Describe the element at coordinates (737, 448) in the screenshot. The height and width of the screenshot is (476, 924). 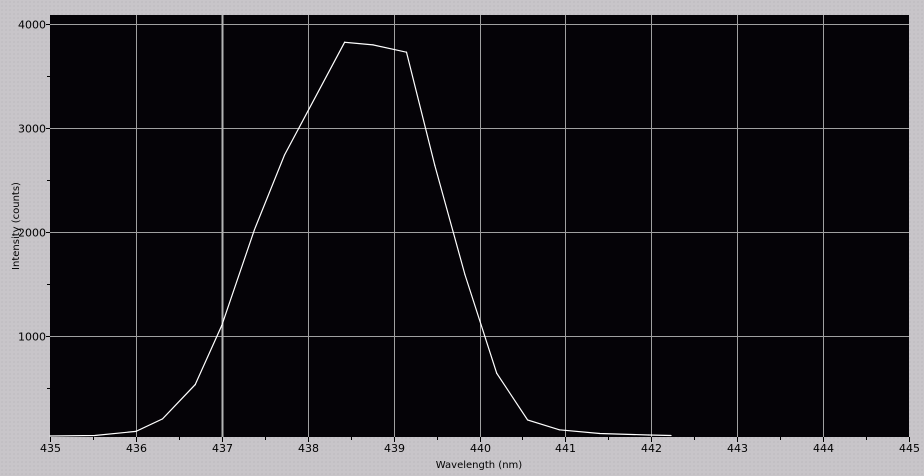
I see `x-tick-label: 443` at that location.